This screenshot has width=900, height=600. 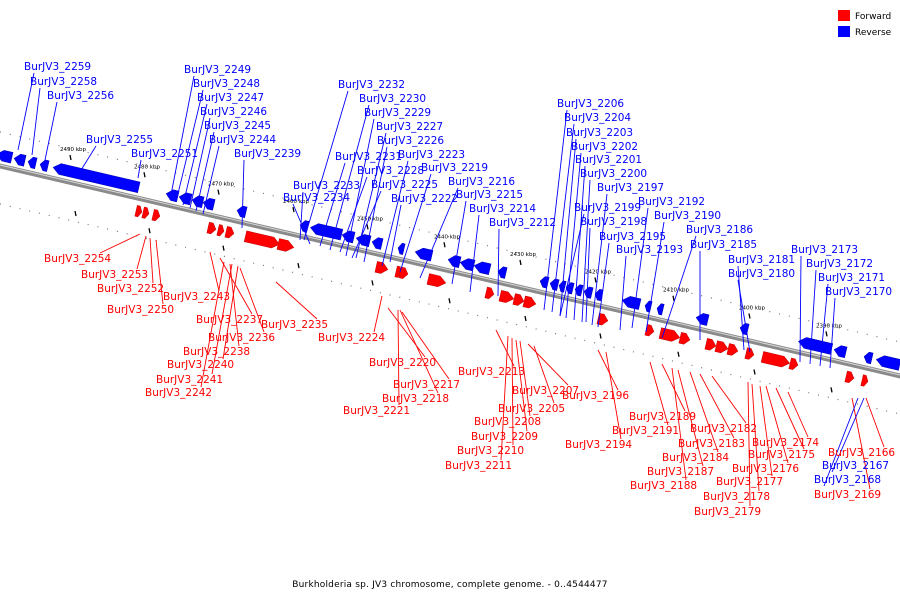 What do you see at coordinates (402, 363) in the screenshot?
I see `forward-gene-label: BurJV3_2220` at bounding box center [402, 363].